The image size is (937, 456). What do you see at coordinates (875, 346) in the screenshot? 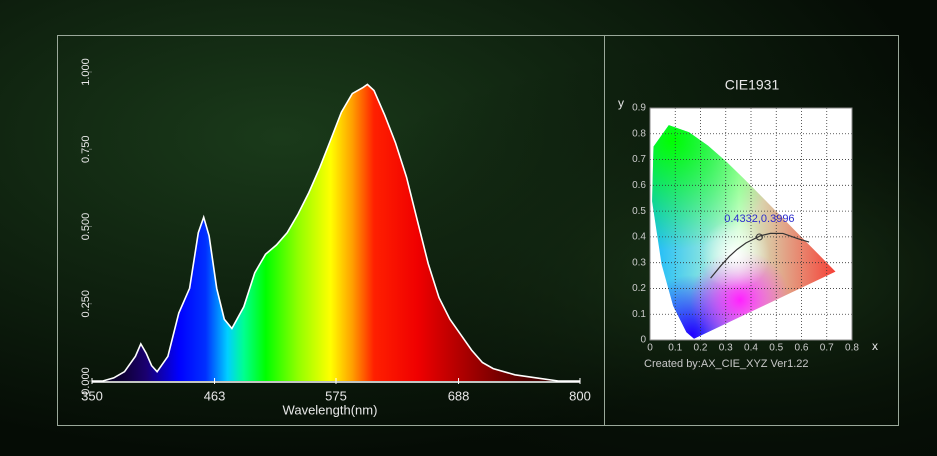
I see `x-axis-label: x` at bounding box center [875, 346].